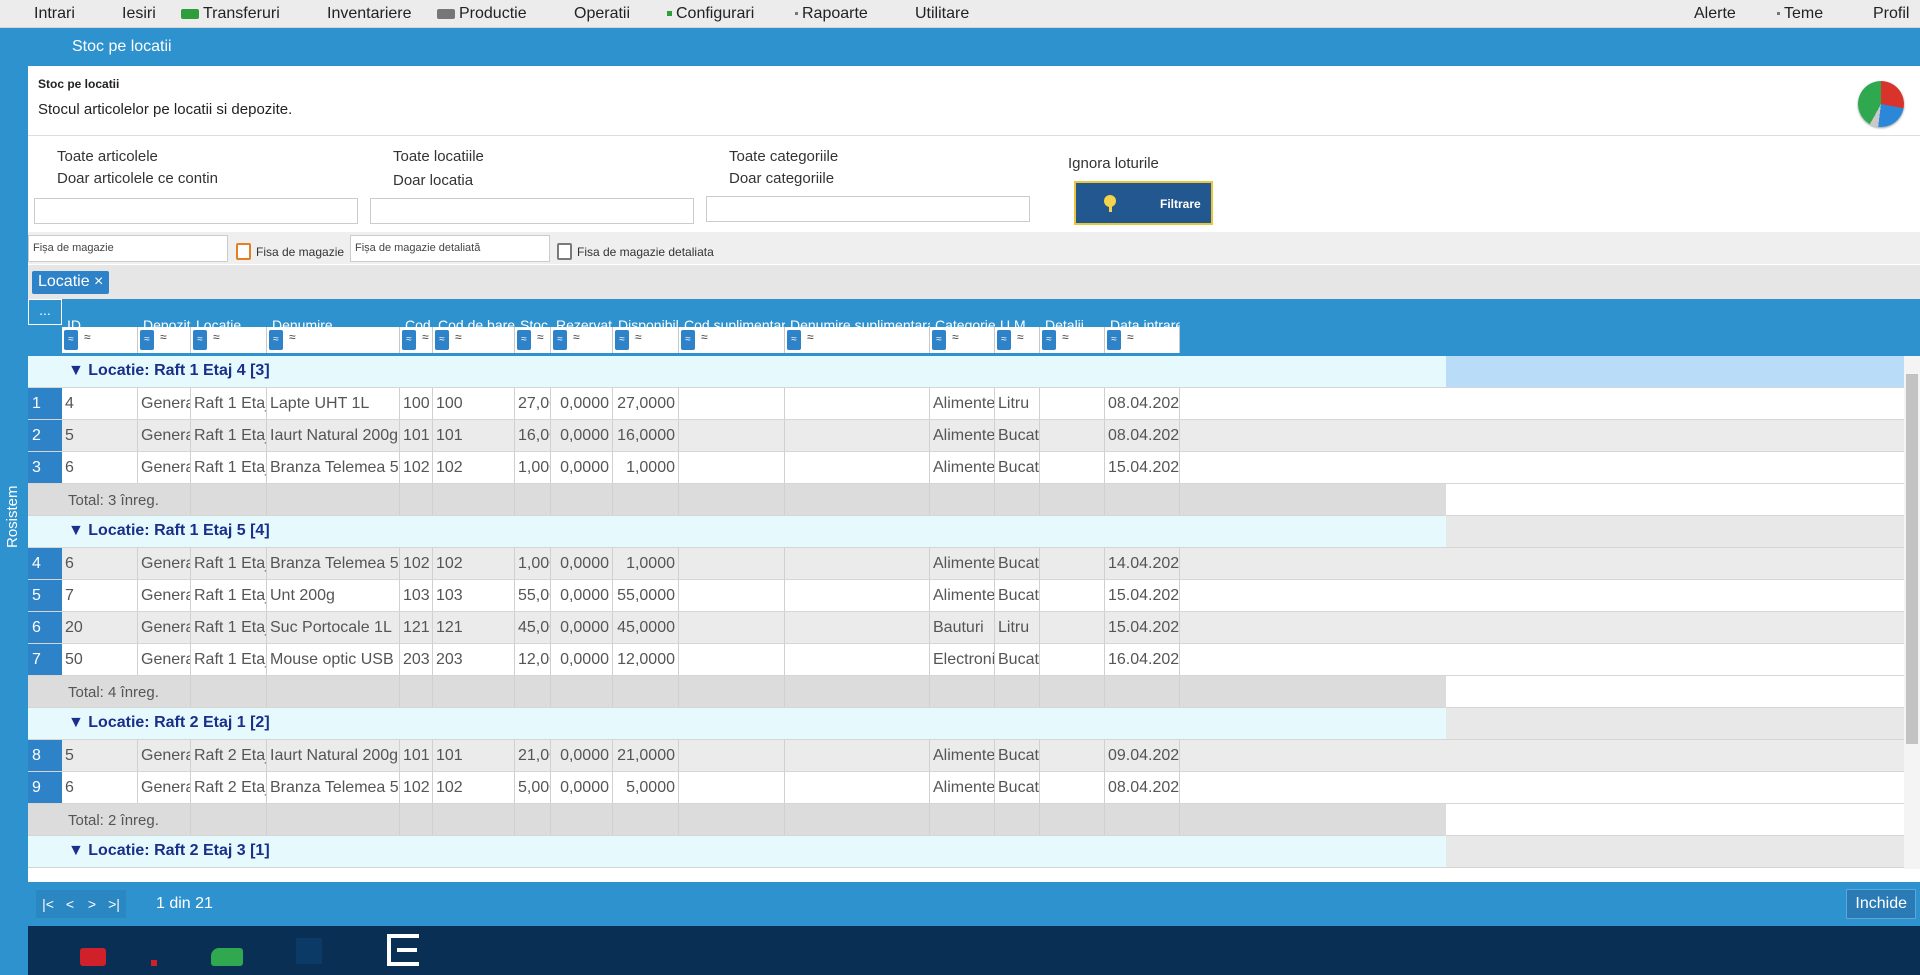 The image size is (1920, 975). Describe the element at coordinates (974, 852) in the screenshot. I see `group-row: ▼ Locatie: Raft 2 Etaj 3 [1]` at that location.